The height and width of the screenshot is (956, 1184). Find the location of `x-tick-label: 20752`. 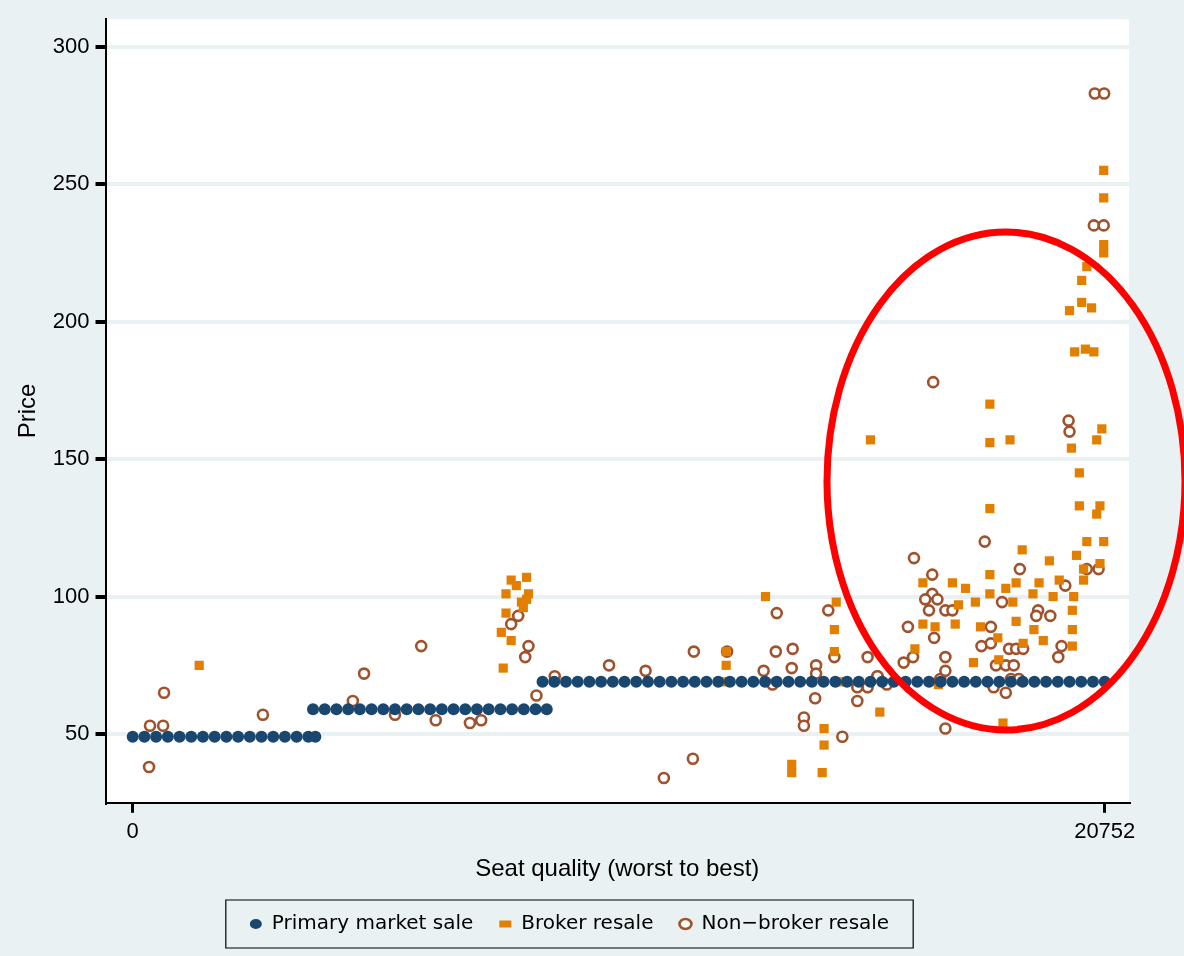

x-tick-label: 20752 is located at coordinates (1105, 831).